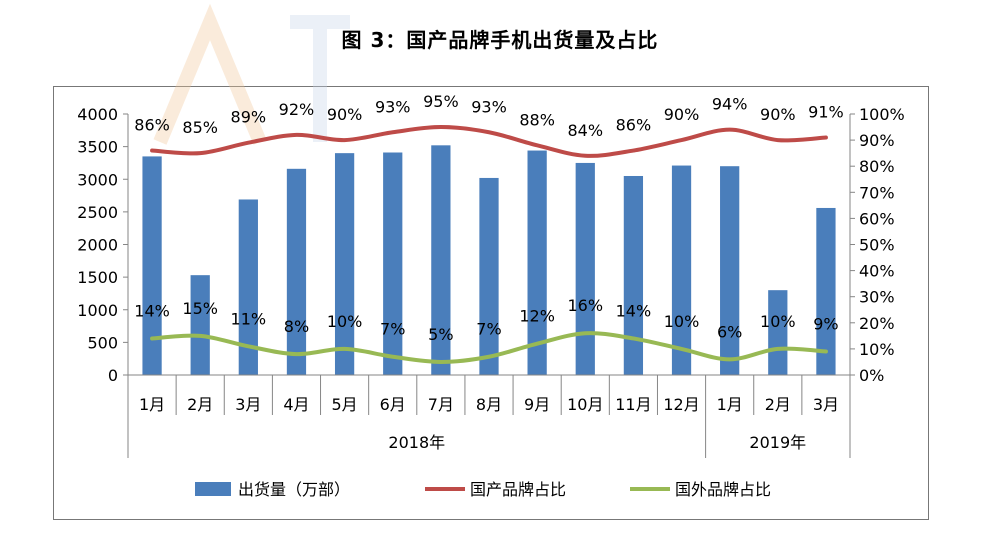 This screenshot has width=1000, height=544. I want to click on y-left-tick-label: 3500, so click(97, 147).